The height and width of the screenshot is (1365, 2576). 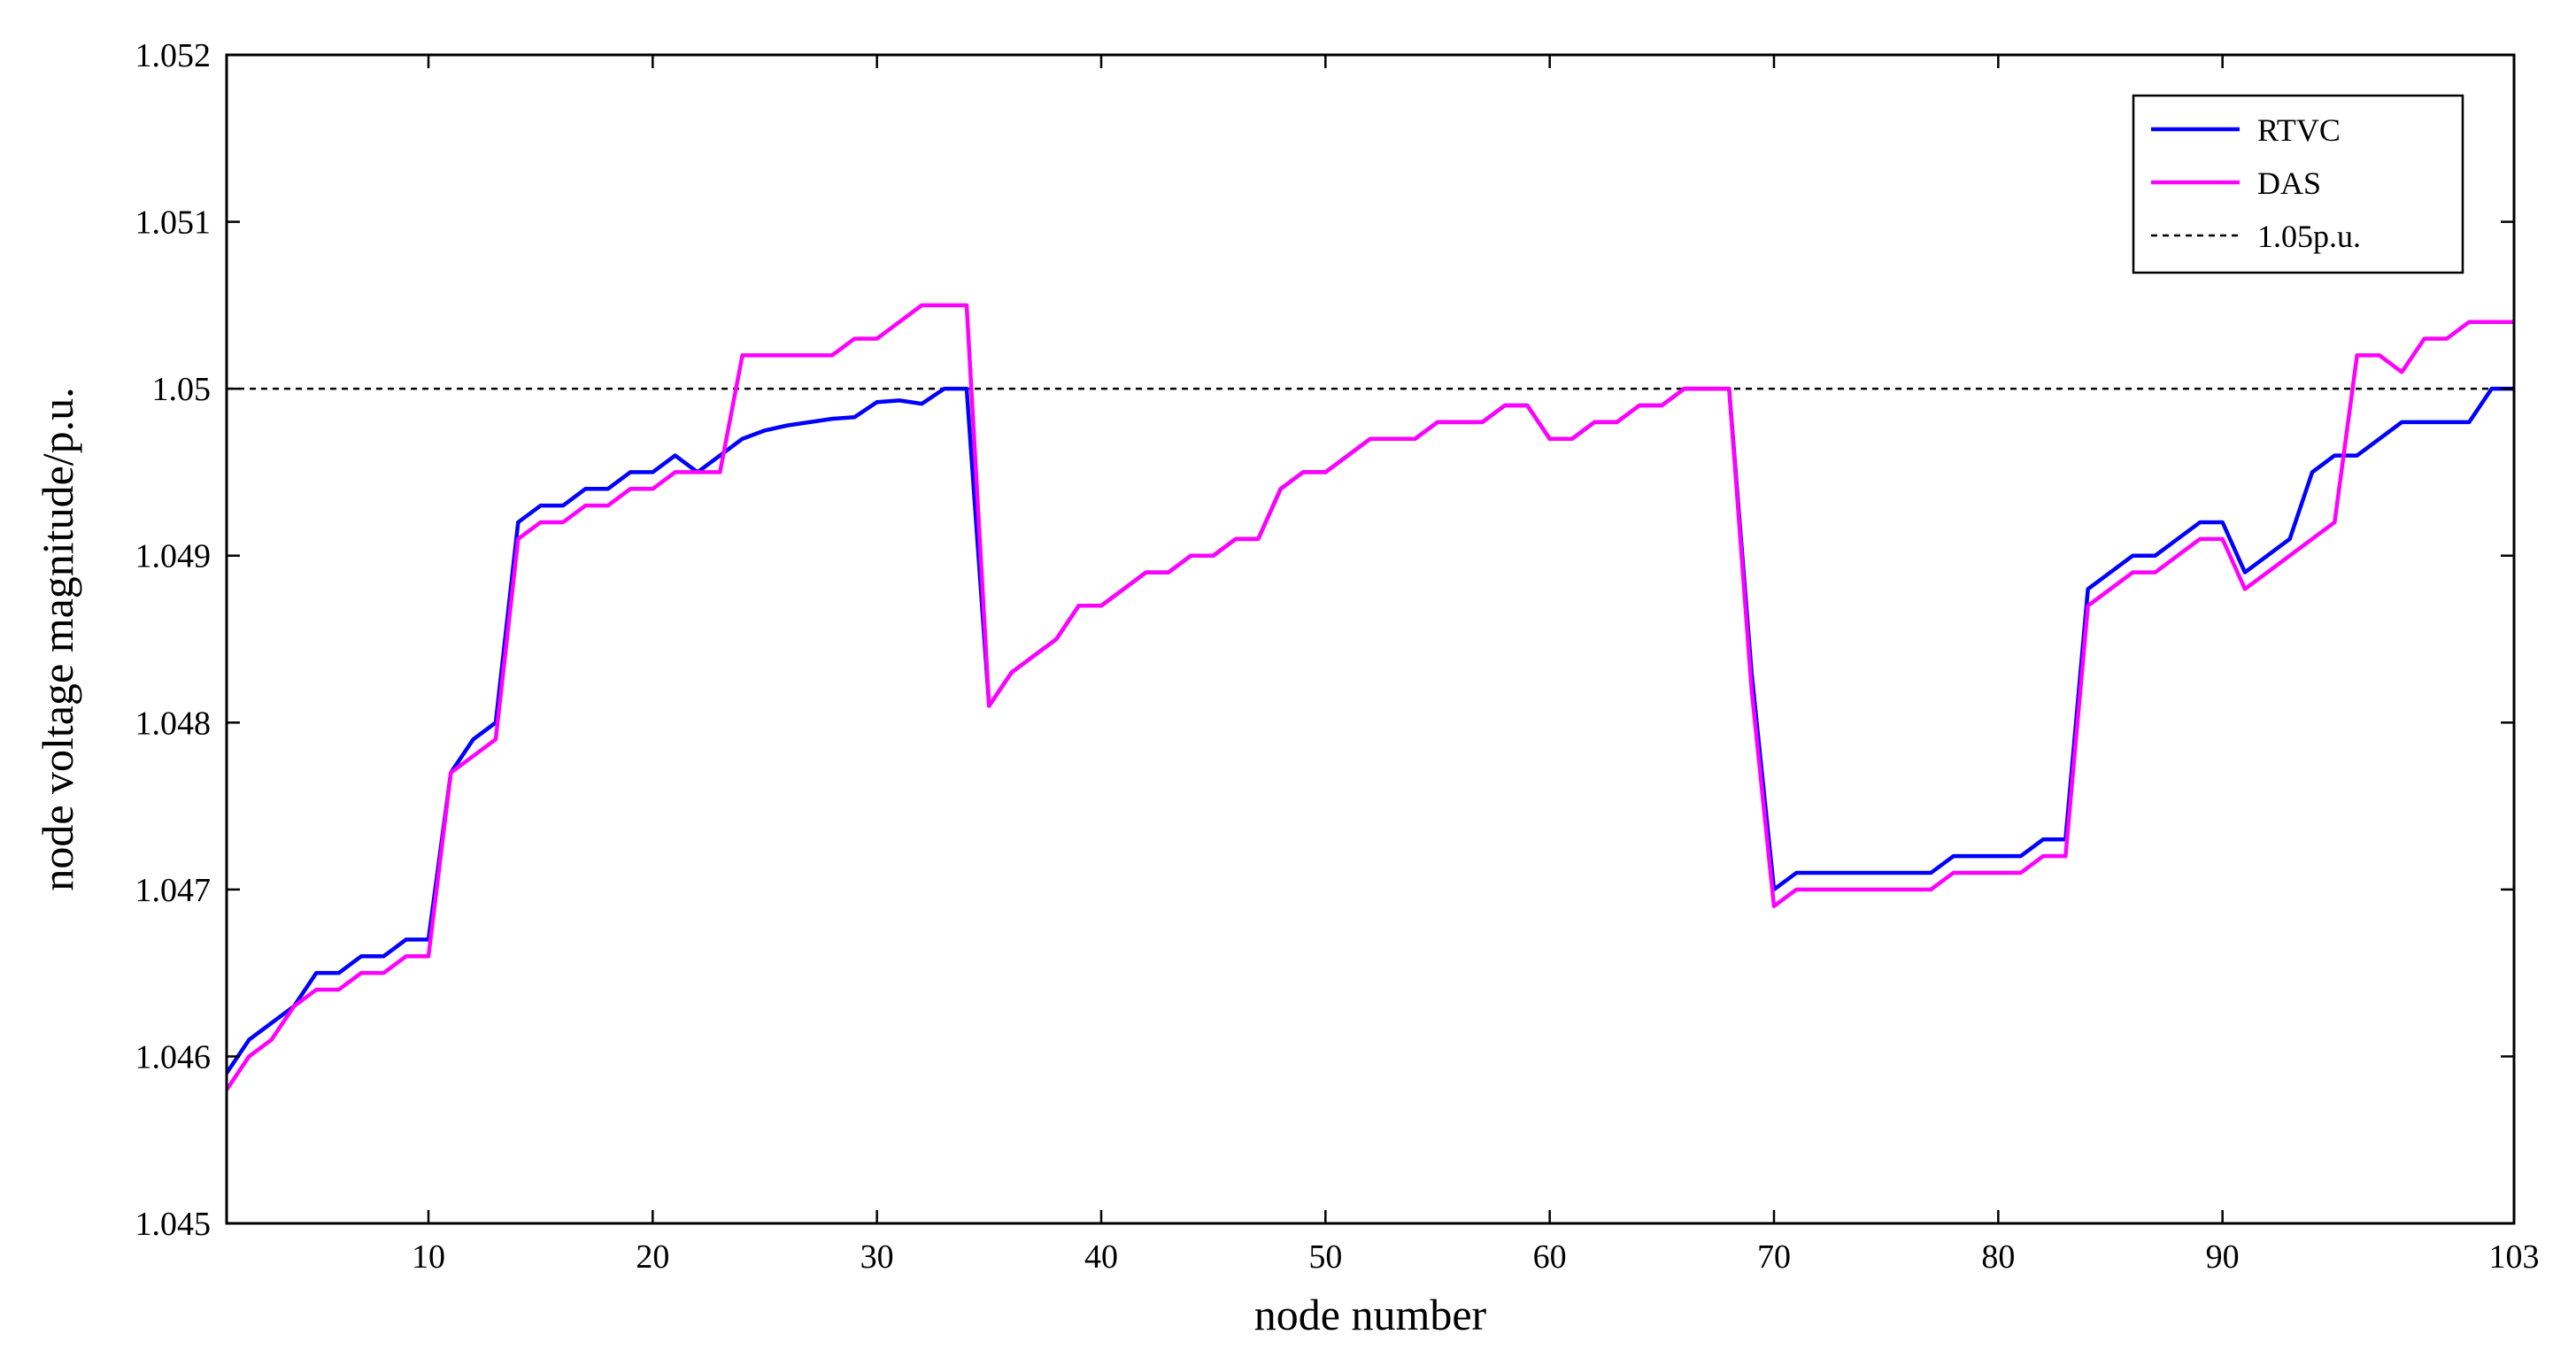 I want to click on x-tick-label: 80, so click(x=1998, y=1257).